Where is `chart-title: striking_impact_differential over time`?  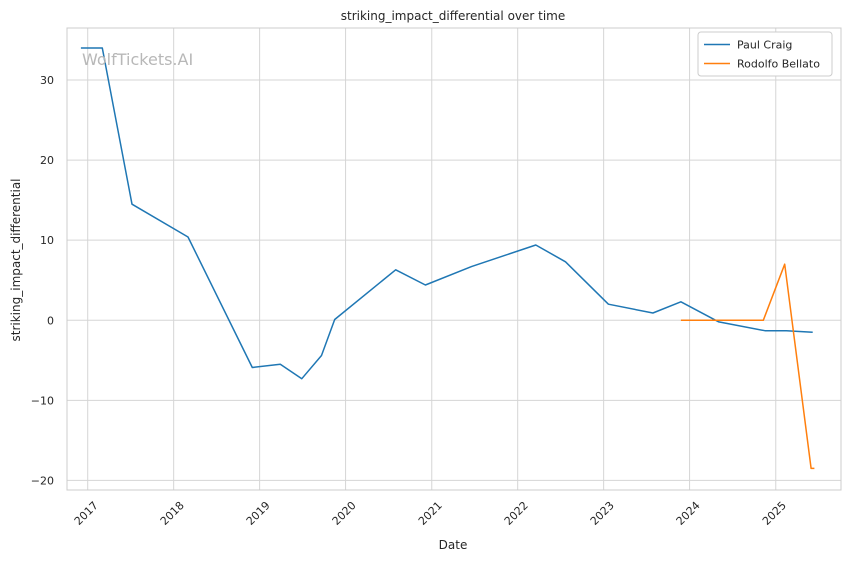 chart-title: striking_impact_differential over time is located at coordinates (453, 16).